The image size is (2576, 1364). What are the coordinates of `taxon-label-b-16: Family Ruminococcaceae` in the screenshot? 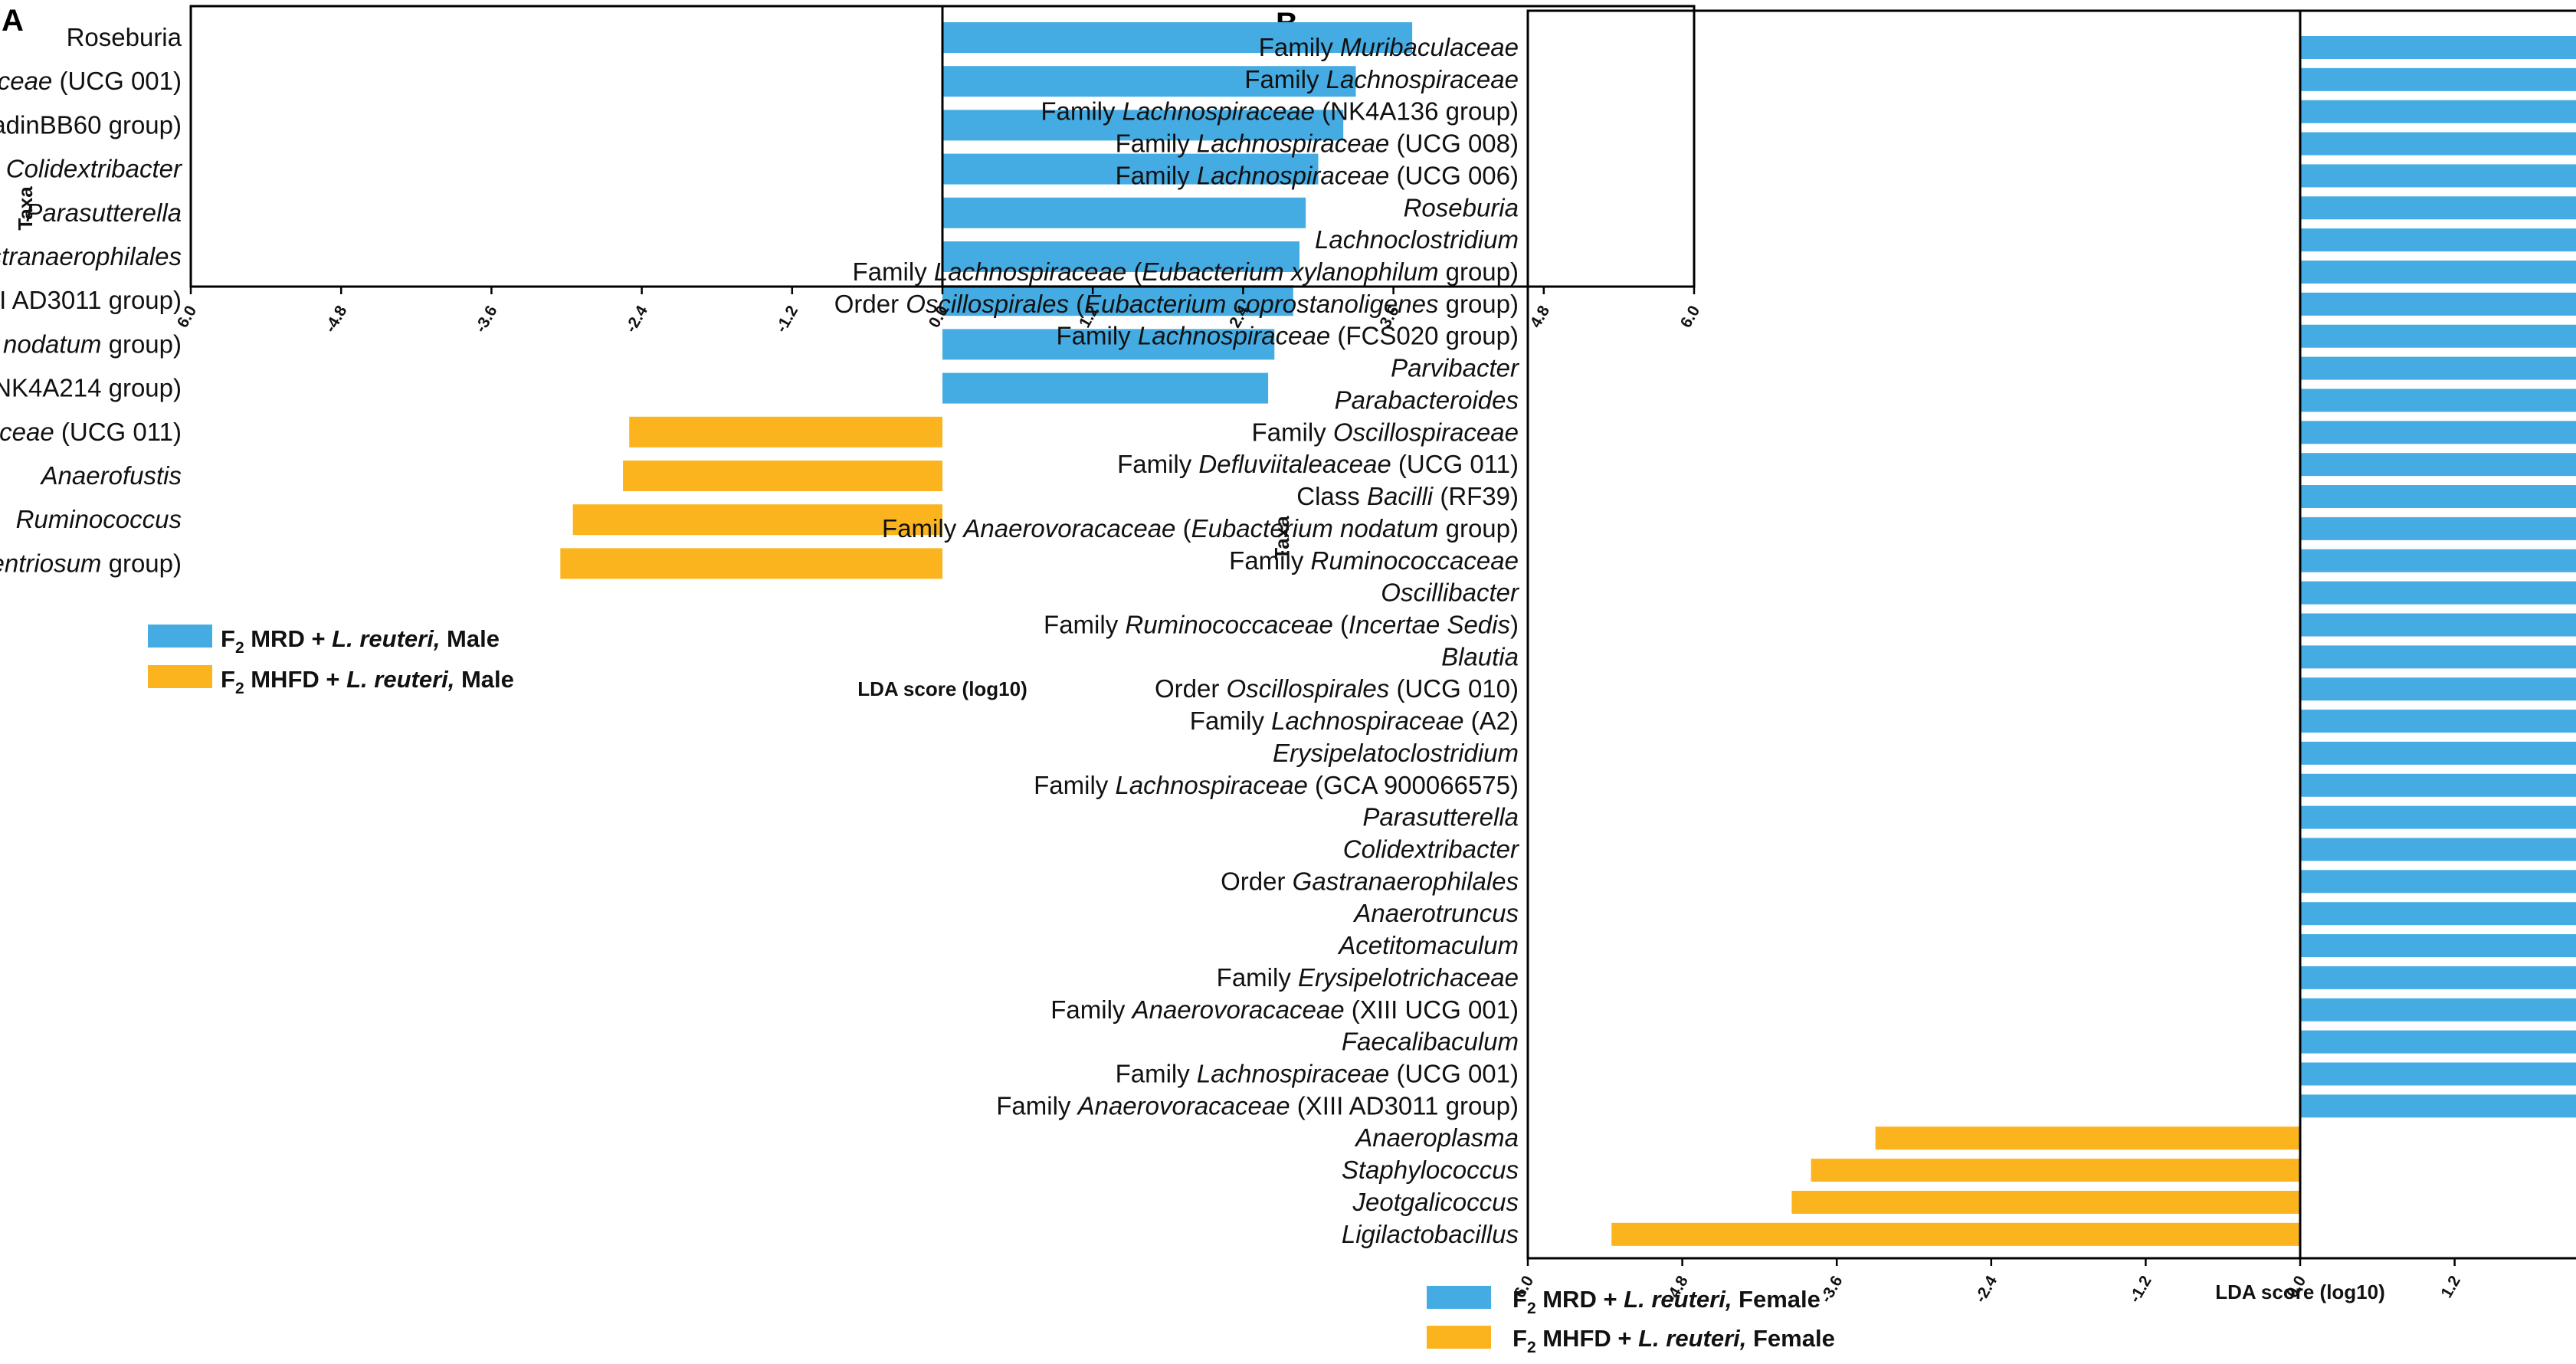 It's located at (1374, 560).